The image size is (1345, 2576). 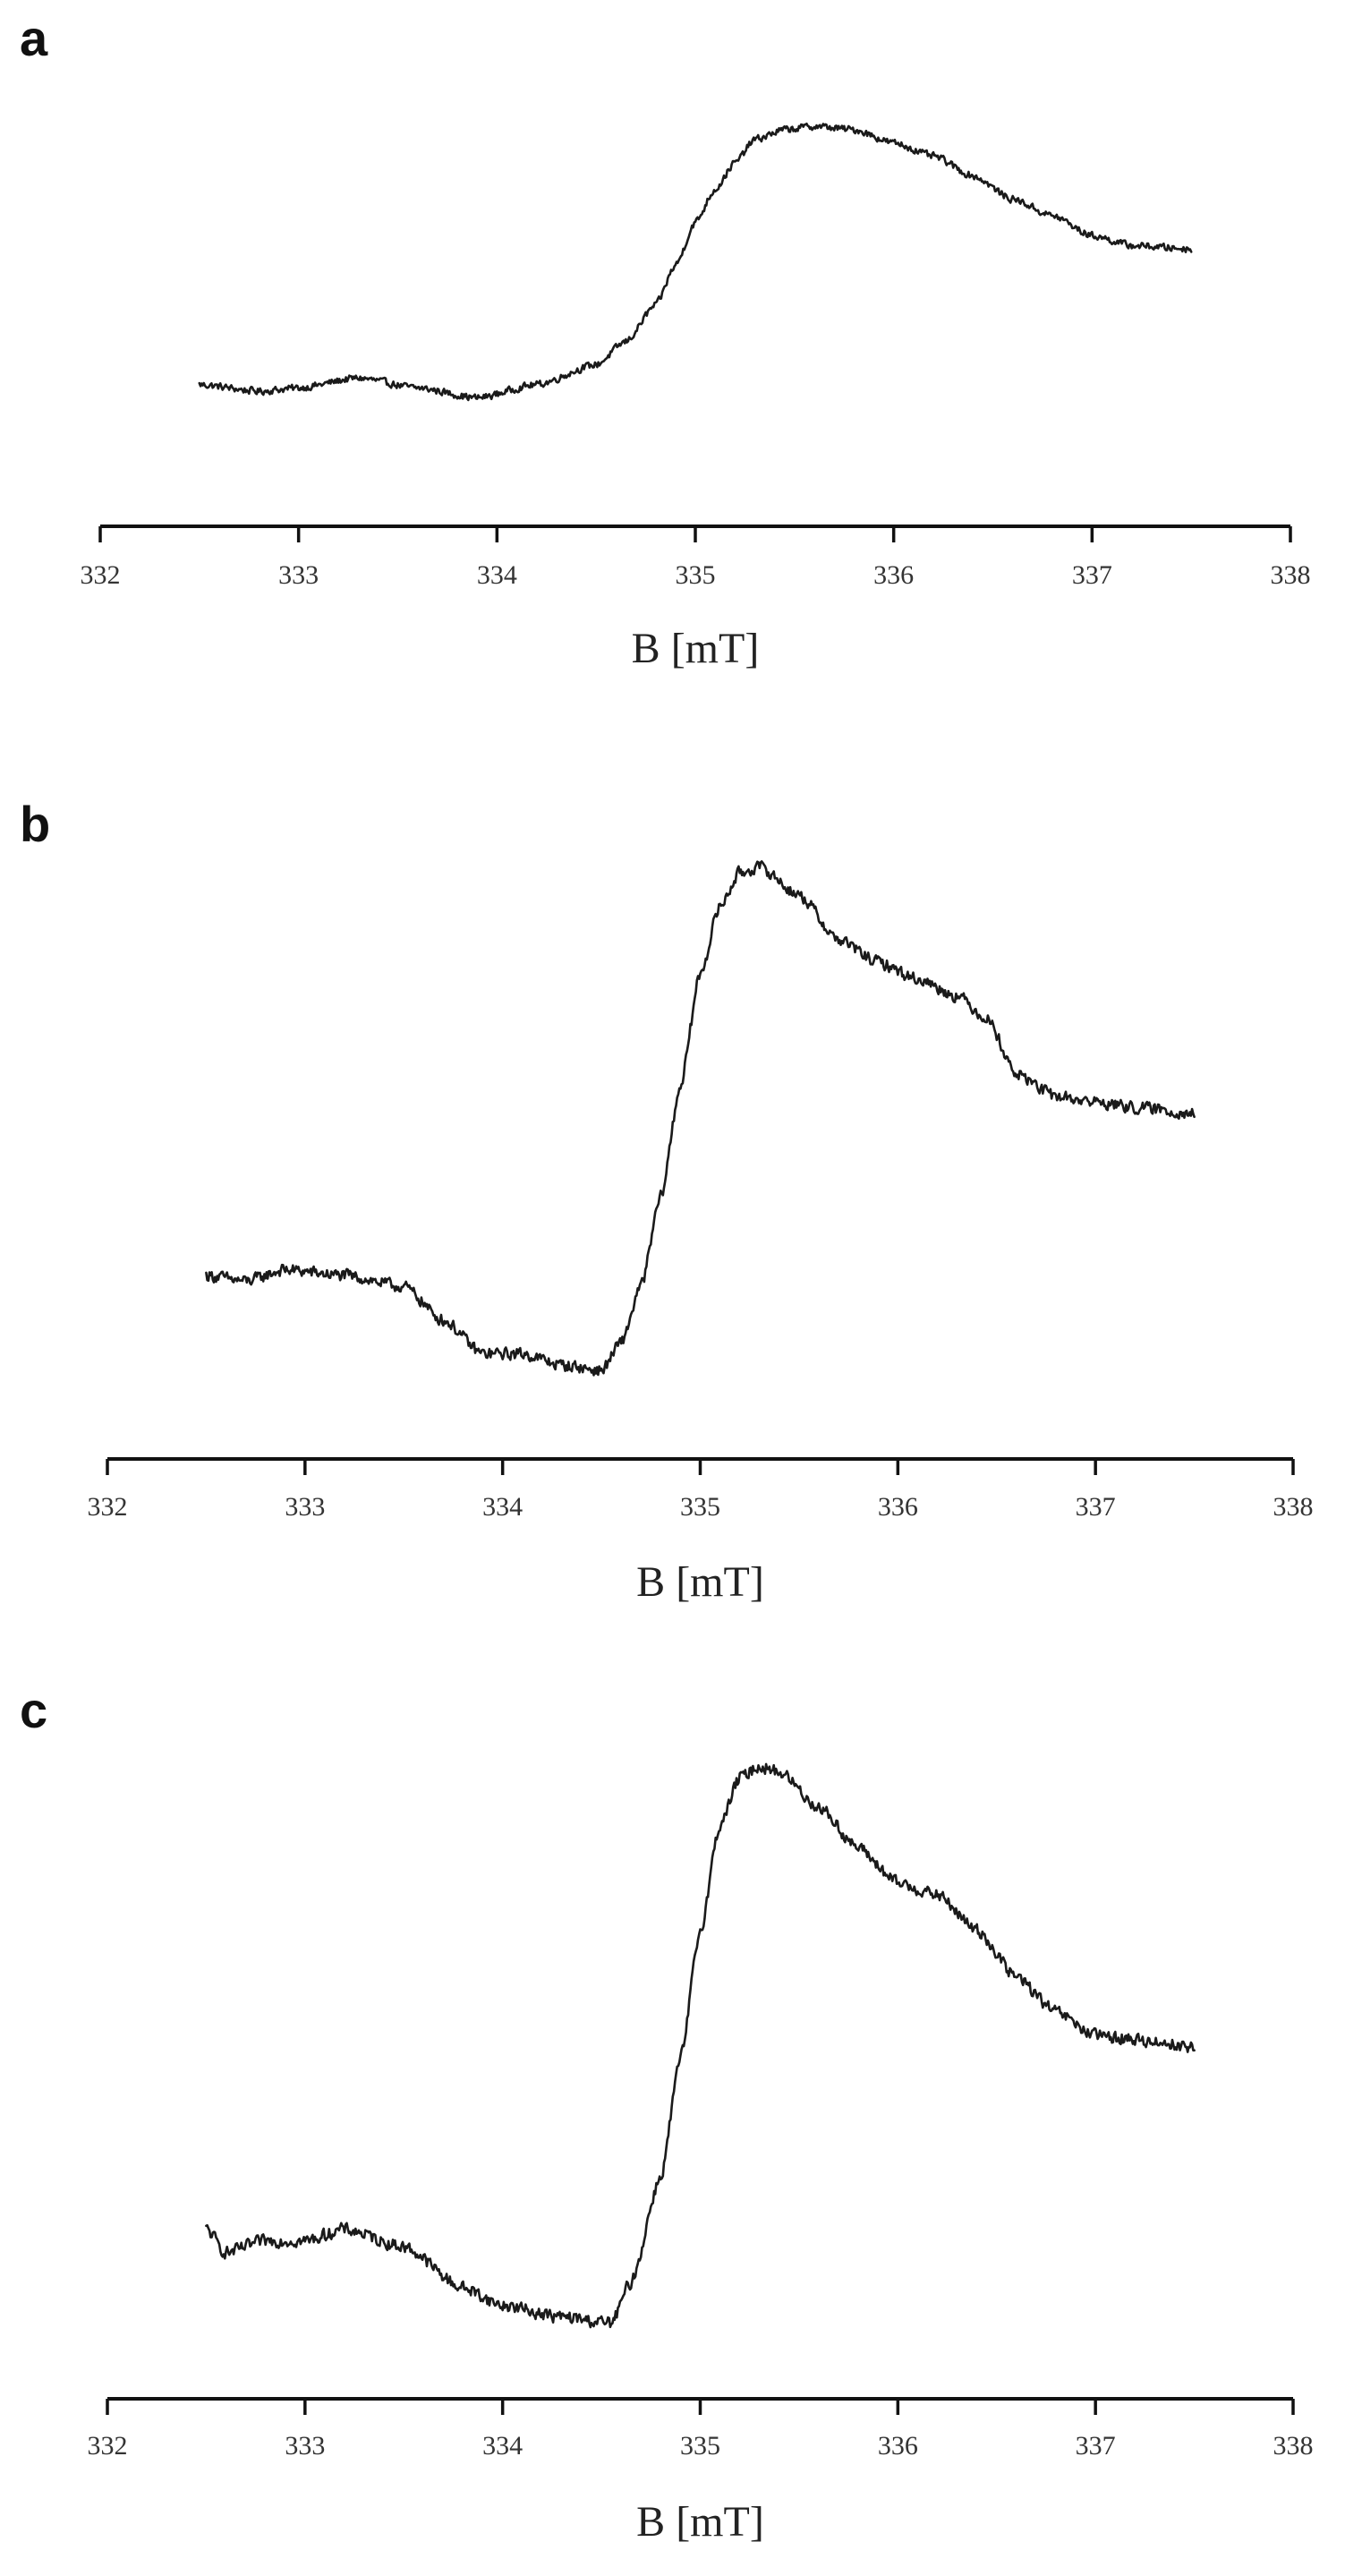 What do you see at coordinates (898, 1507) in the screenshot?
I see `x-tick-label-b-336: 336` at bounding box center [898, 1507].